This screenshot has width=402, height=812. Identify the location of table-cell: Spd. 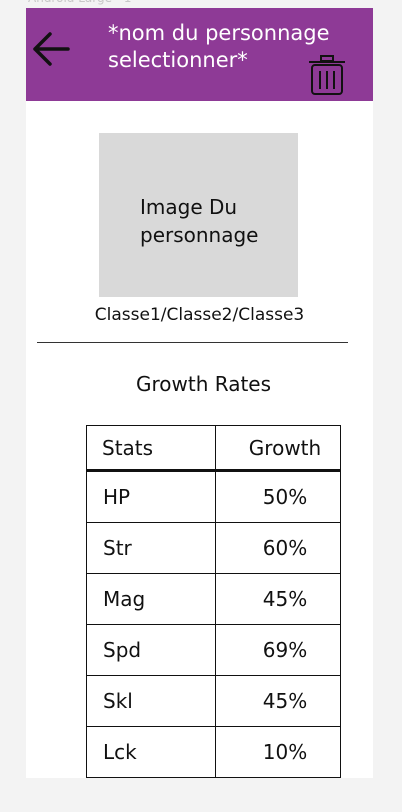
(151, 650).